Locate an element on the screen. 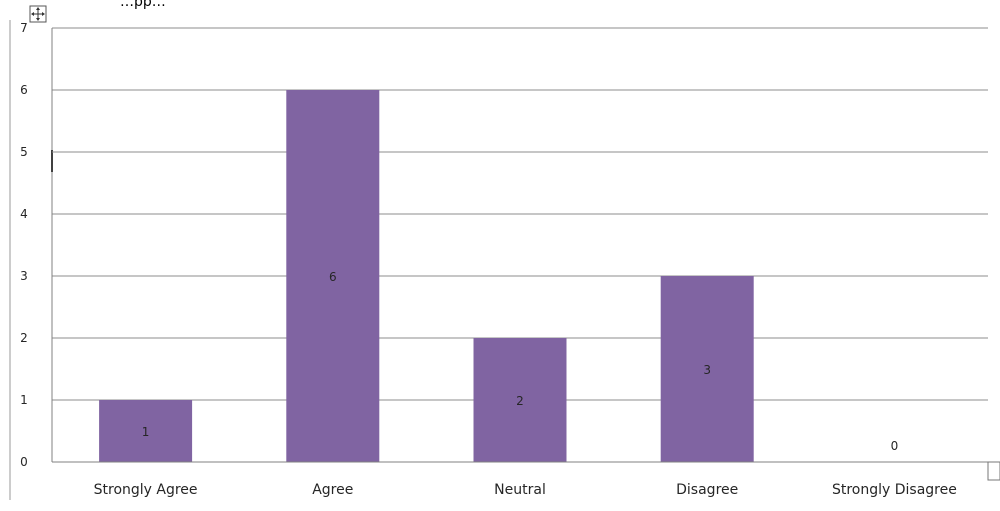  data-label: 1 is located at coordinates (146, 432).